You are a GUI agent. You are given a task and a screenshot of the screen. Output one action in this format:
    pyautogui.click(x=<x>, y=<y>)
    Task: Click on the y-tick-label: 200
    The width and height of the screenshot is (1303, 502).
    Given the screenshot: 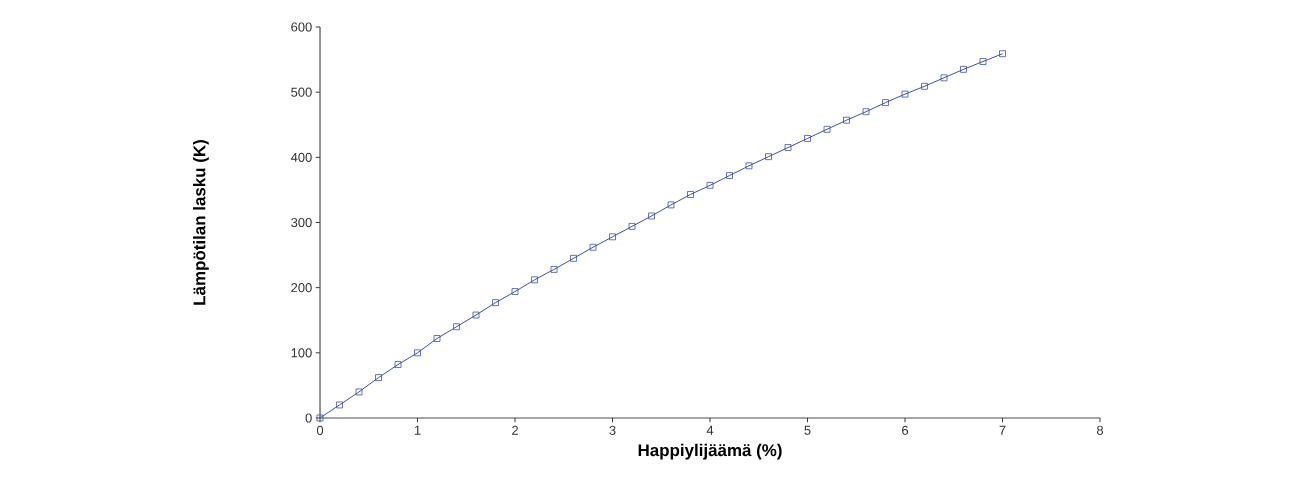 What is the action you would take?
    pyautogui.click(x=301, y=288)
    